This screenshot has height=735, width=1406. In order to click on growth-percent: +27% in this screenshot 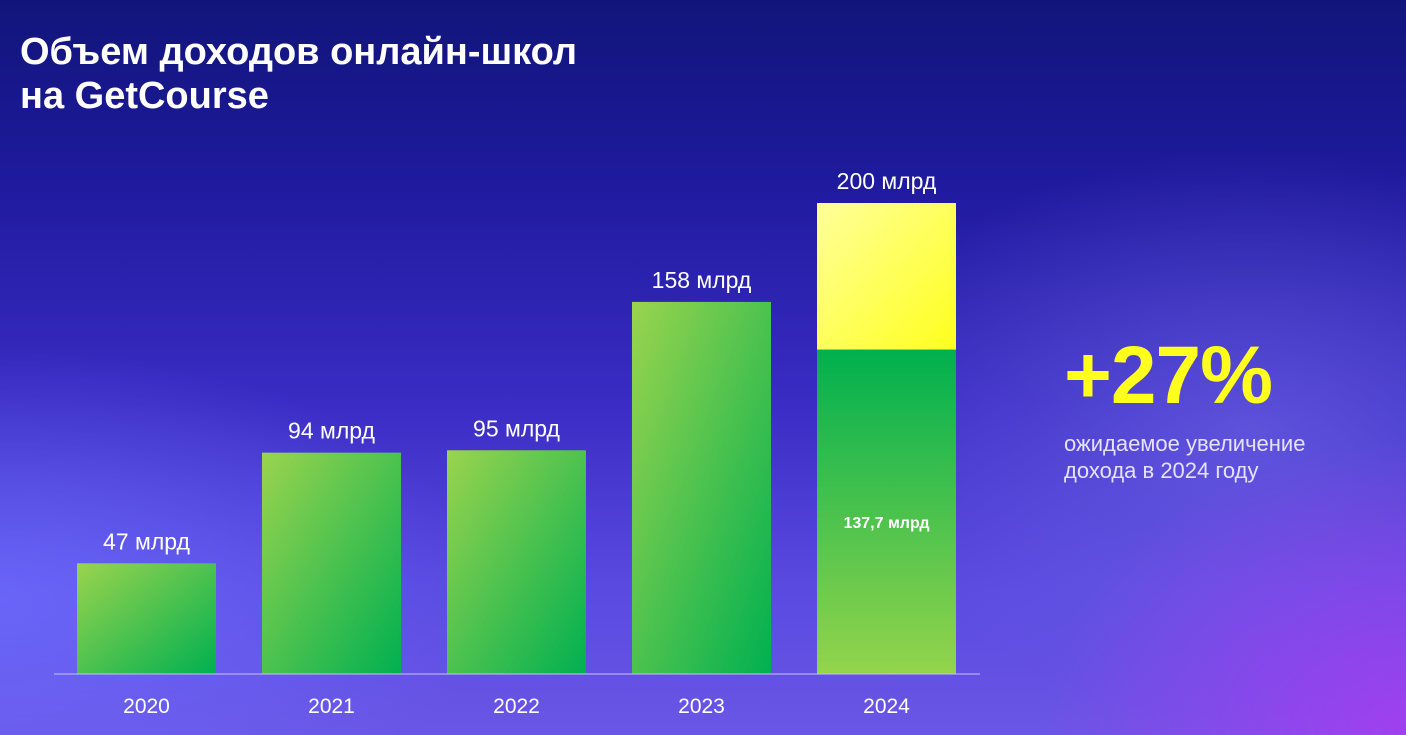, I will do `click(1168, 375)`.